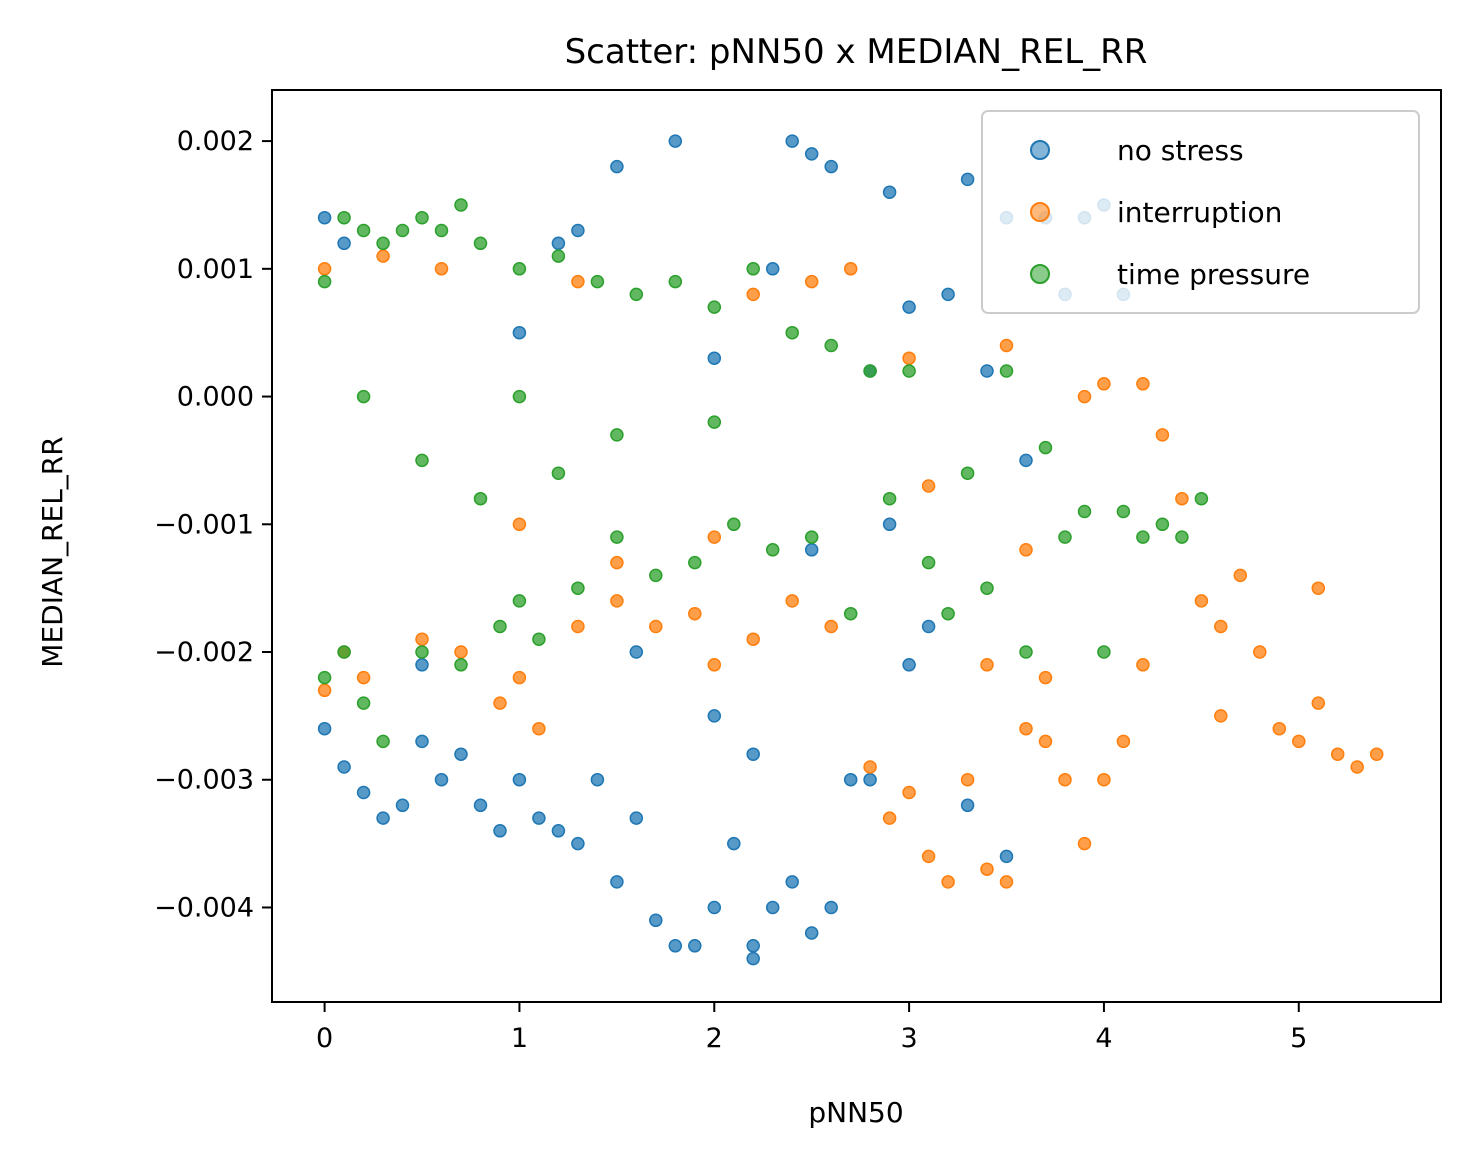 This screenshot has height=1165, width=1470. I want to click on y-axis: 0.002 0.001 0.000 −0.001 −0.002 −0.003 −0.004, so click(213, 524).